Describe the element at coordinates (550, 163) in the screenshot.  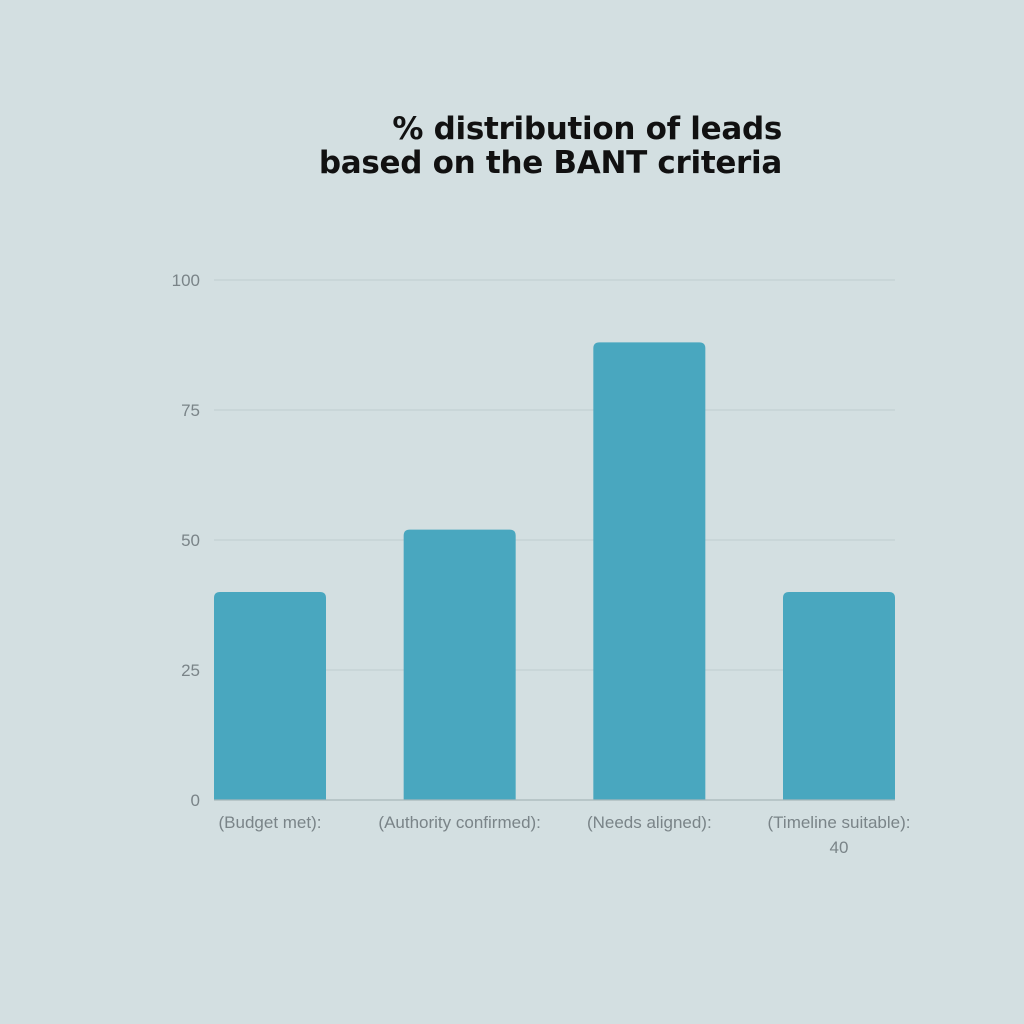
I see `chart-title-line-2: based on the BANT criteria` at that location.